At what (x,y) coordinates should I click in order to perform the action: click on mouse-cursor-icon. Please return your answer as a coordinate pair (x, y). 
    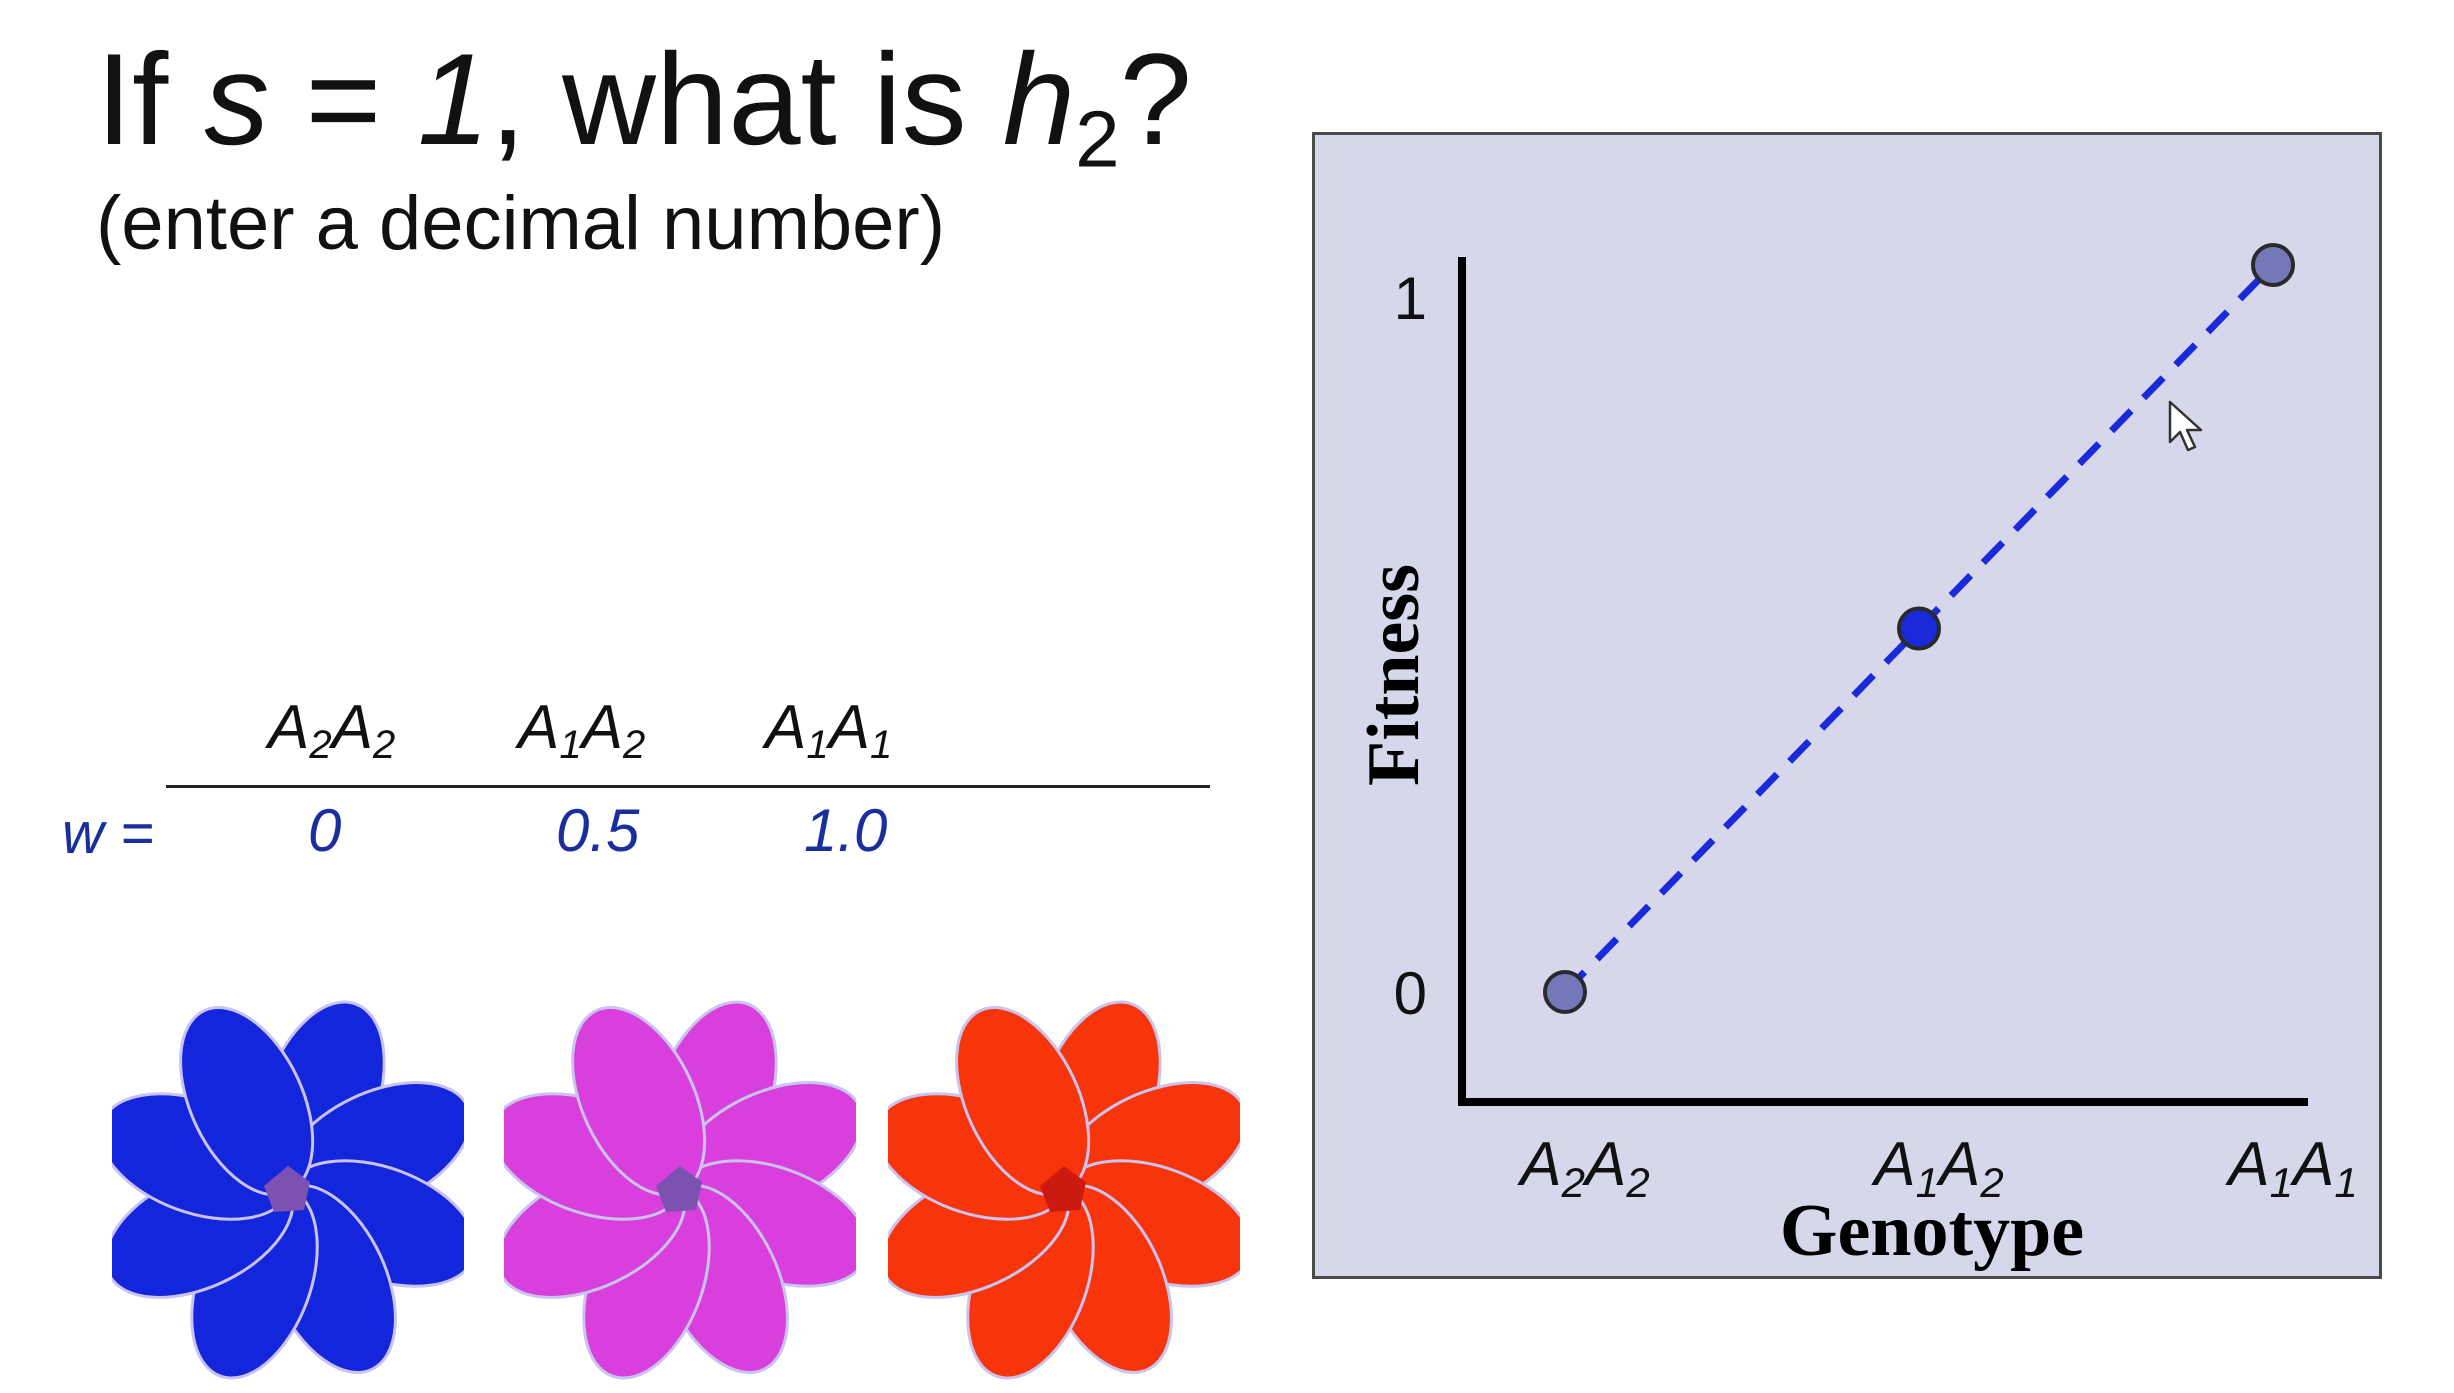
    Looking at the image, I should click on (2185, 426).